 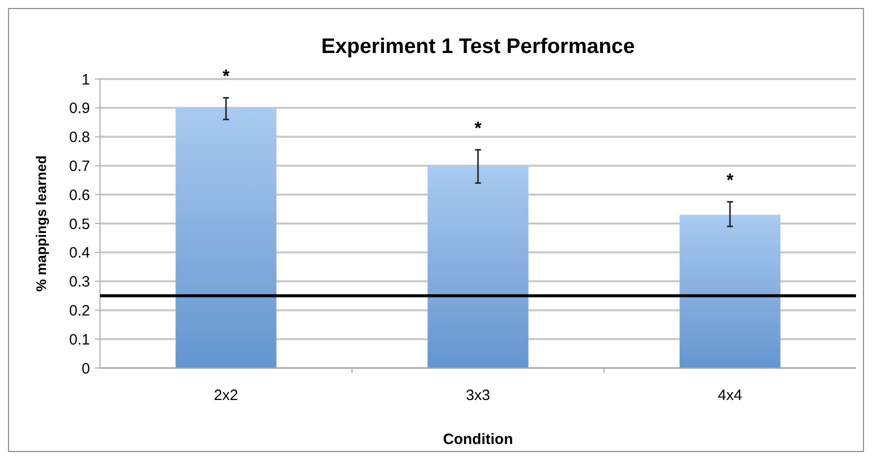 What do you see at coordinates (79, 311) in the screenshot?
I see `y-tick-label: 0.2` at bounding box center [79, 311].